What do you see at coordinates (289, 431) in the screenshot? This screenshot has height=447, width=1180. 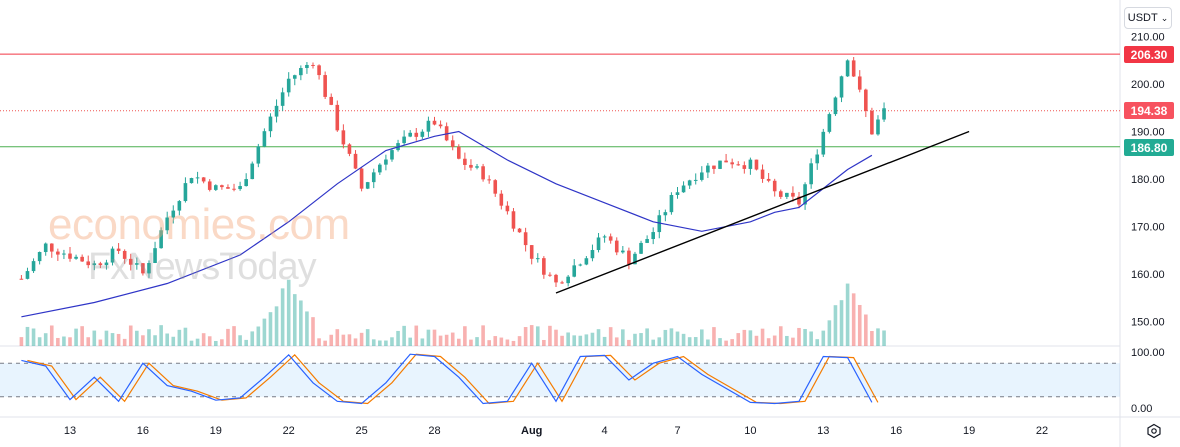 I see `time-tick-label: 22` at bounding box center [289, 431].